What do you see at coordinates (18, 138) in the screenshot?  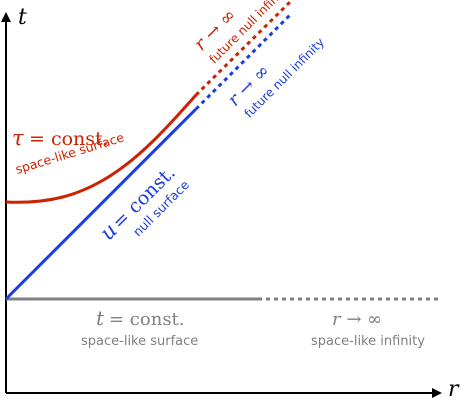 I see `tau-var: τ` at bounding box center [18, 138].